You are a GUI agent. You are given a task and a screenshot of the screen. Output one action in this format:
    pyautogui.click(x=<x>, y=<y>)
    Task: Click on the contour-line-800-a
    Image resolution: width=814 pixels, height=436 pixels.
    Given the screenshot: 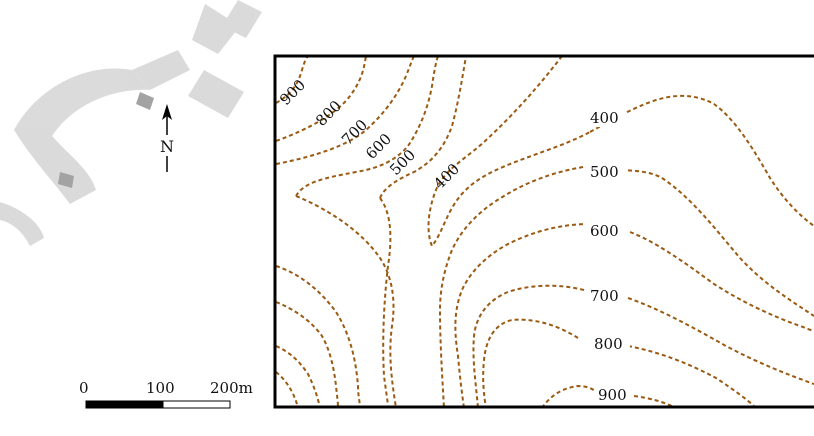 What is the action you would take?
    pyautogui.click(x=321, y=99)
    